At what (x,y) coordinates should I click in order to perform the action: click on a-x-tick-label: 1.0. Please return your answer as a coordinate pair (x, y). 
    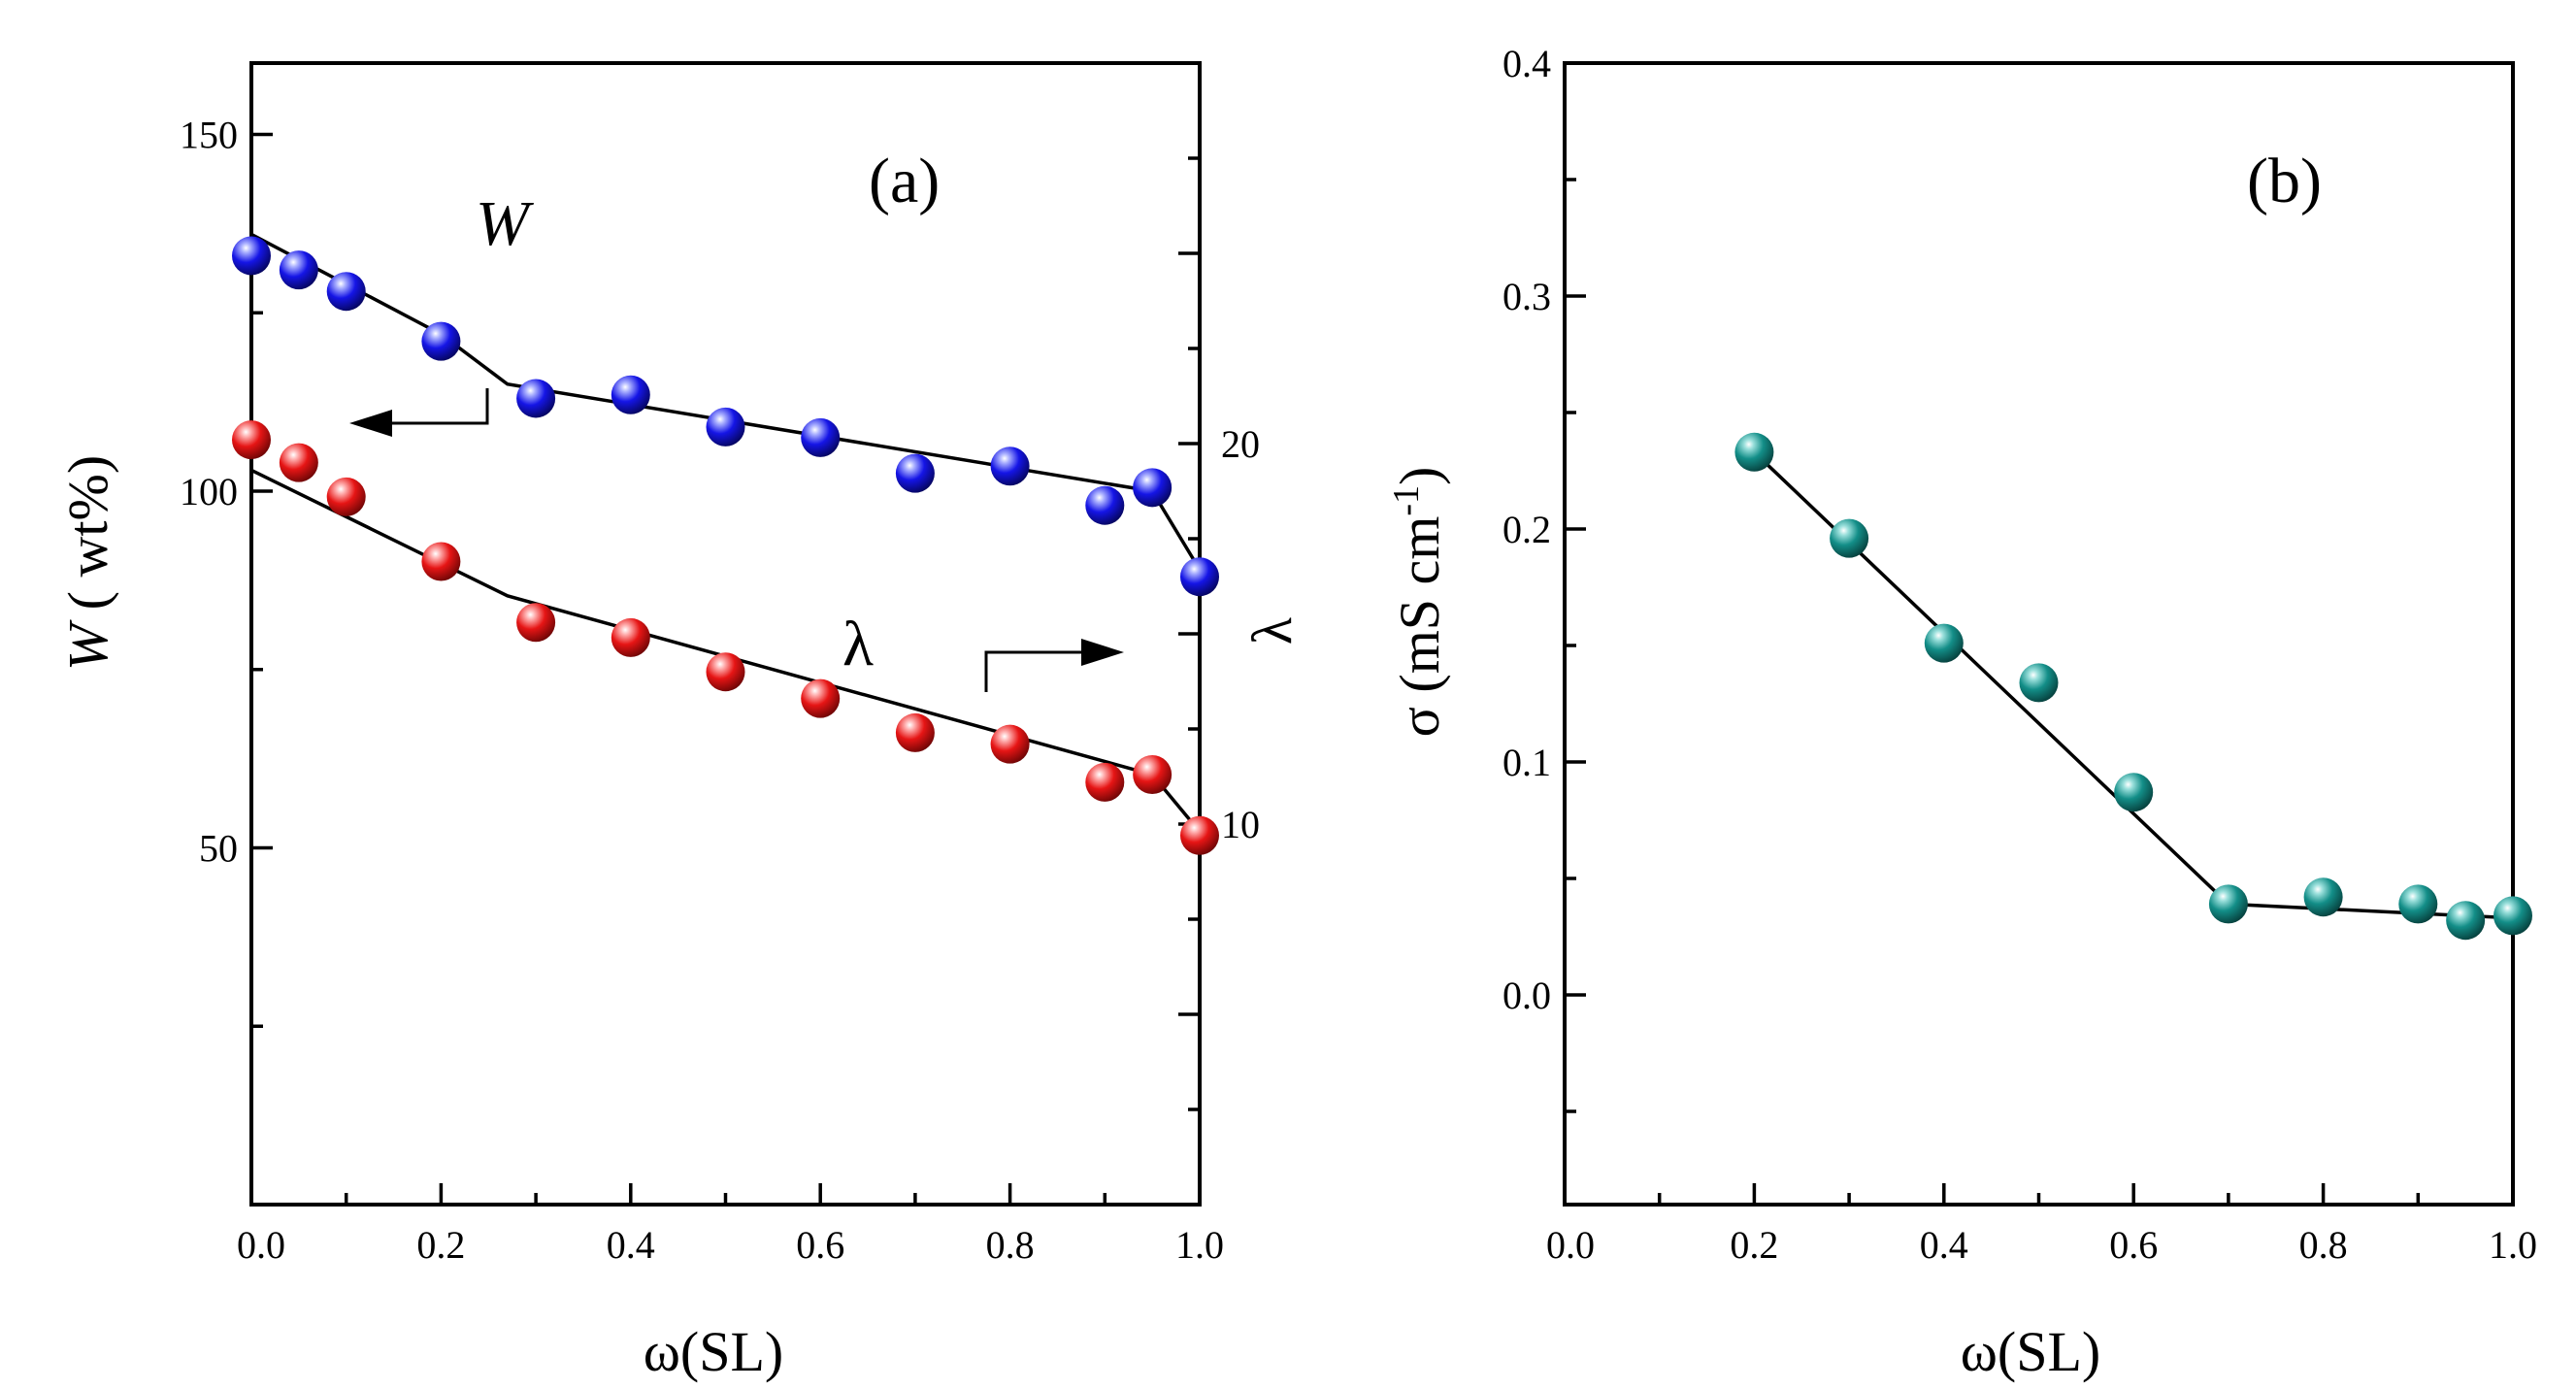
    Looking at the image, I should click on (1199, 1245).